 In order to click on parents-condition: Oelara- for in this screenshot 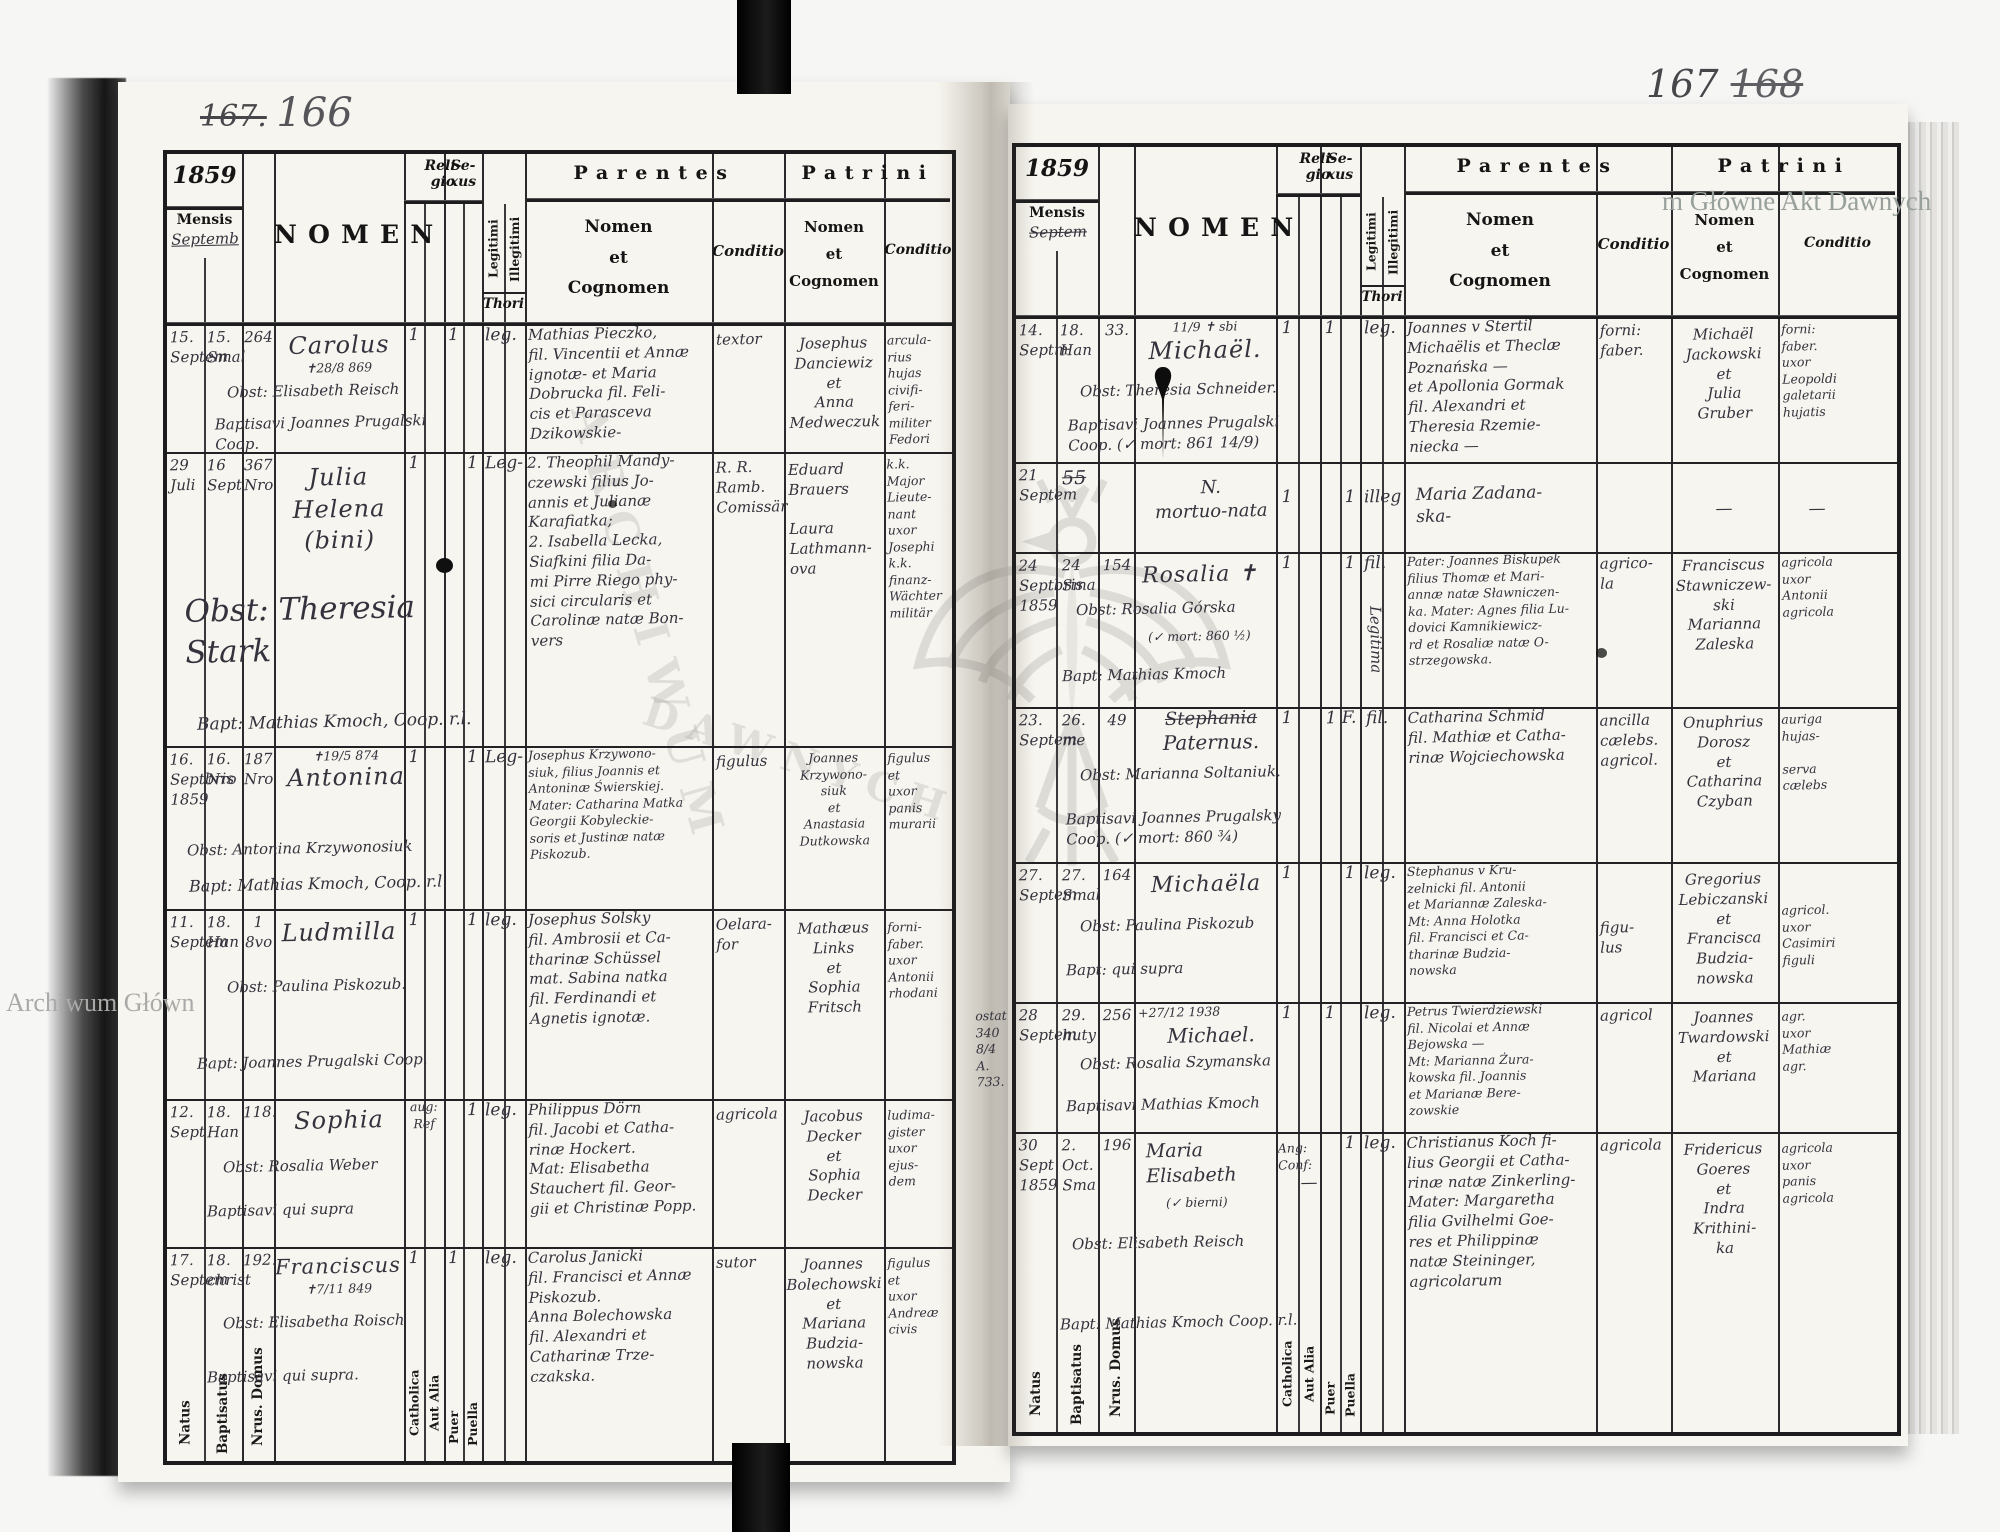, I will do `click(744, 934)`.